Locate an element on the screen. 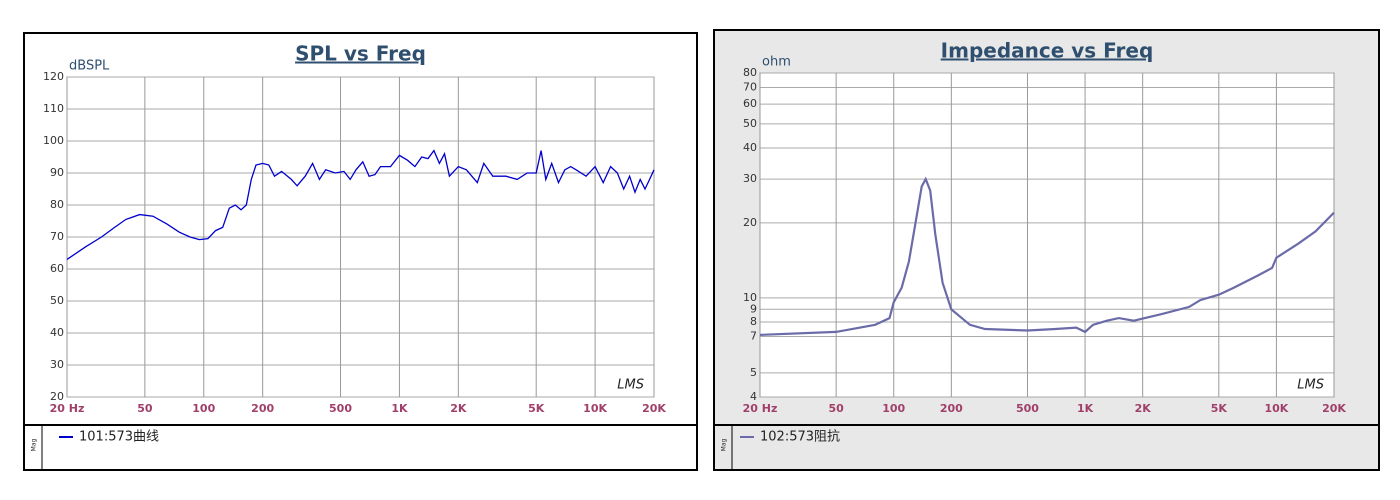 The height and width of the screenshot is (500, 1400). legend-label: 102:573阻抗 is located at coordinates (800, 437).